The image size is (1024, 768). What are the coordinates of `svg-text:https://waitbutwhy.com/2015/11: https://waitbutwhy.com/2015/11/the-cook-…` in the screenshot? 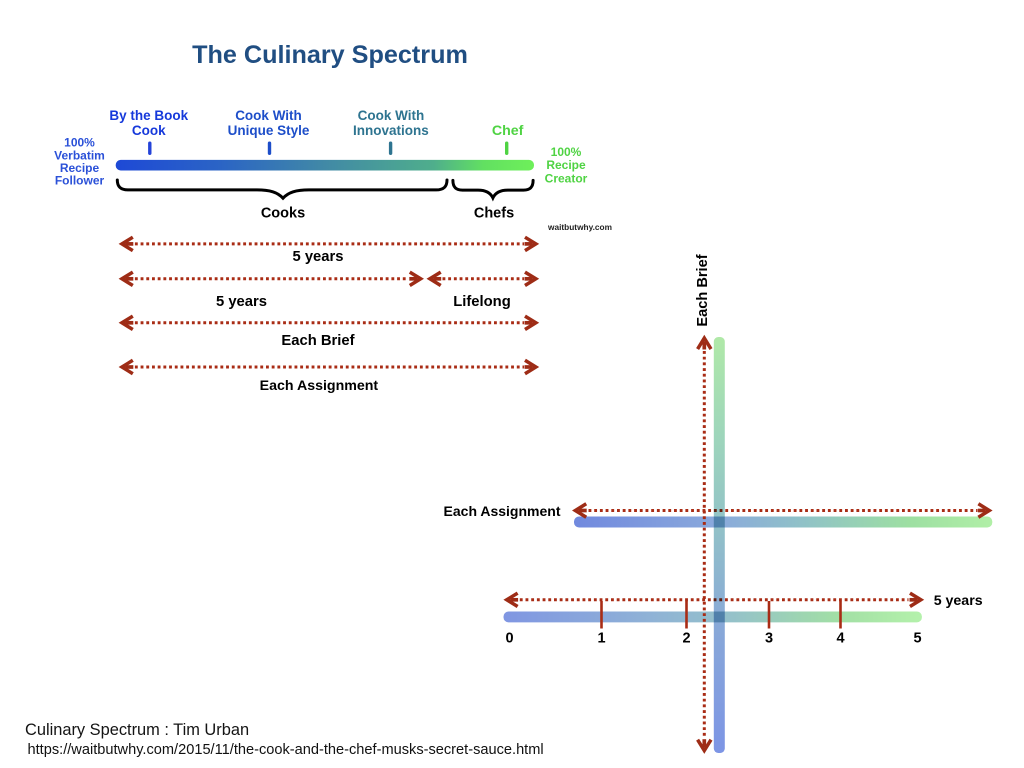 It's located at (286, 750).